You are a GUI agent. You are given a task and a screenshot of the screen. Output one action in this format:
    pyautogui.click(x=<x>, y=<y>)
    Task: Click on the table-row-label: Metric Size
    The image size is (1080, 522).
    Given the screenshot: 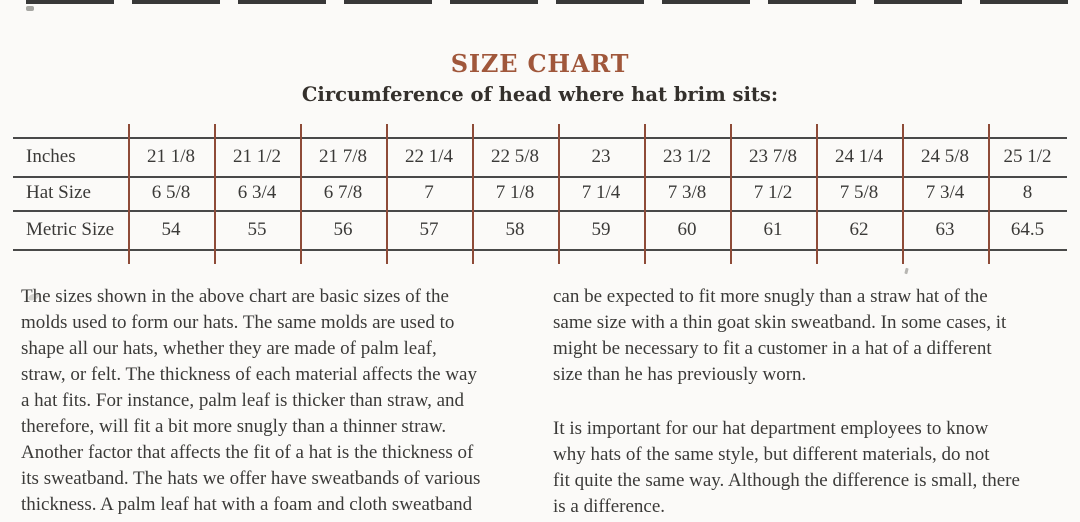 What is the action you would take?
    pyautogui.click(x=70, y=229)
    